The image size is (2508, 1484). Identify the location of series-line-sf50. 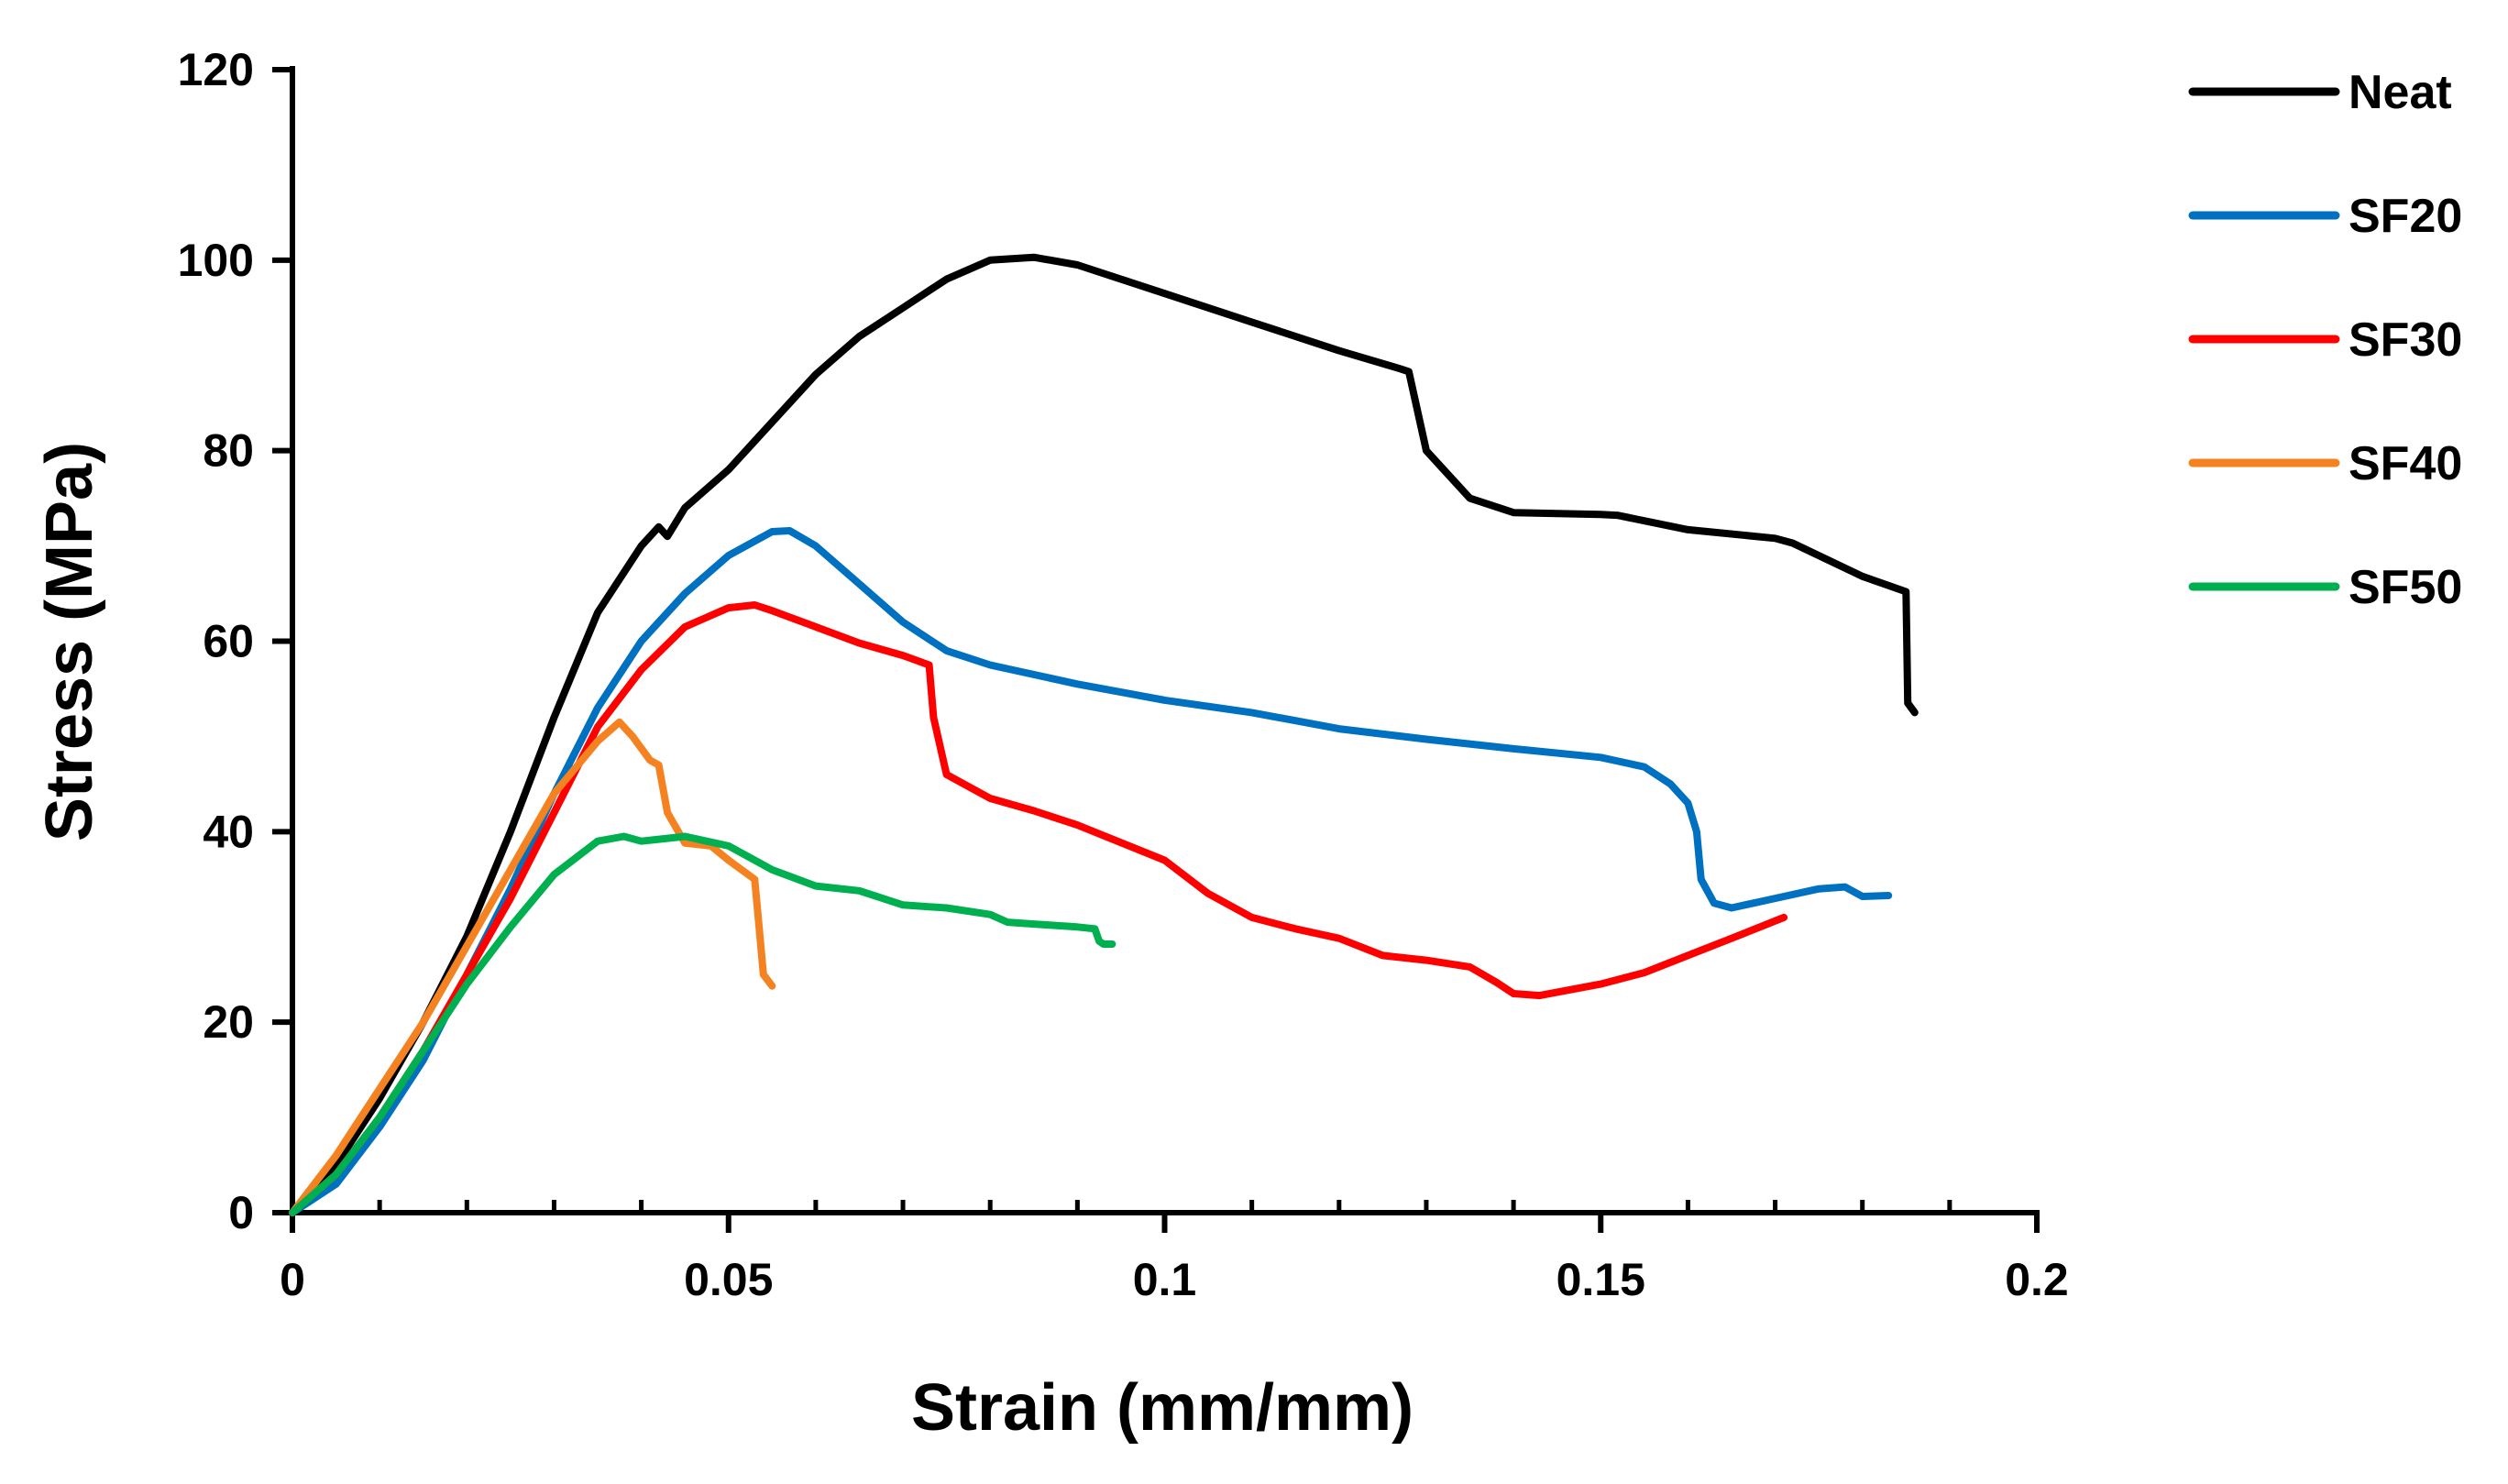
(702, 1024).